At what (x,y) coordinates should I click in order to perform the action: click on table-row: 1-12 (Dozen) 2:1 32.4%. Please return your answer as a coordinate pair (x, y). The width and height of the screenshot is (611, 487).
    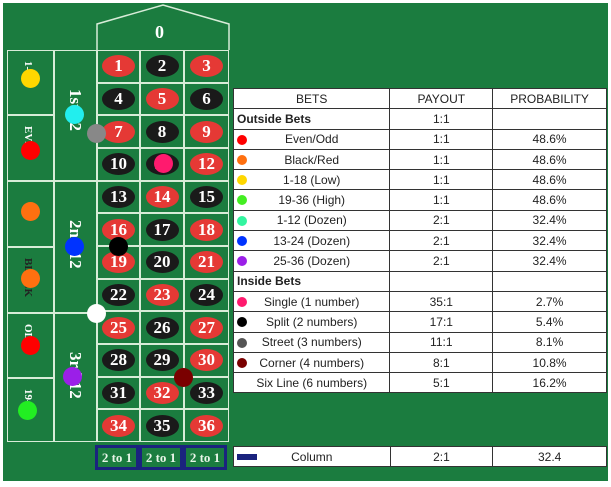
    Looking at the image, I should click on (419, 220).